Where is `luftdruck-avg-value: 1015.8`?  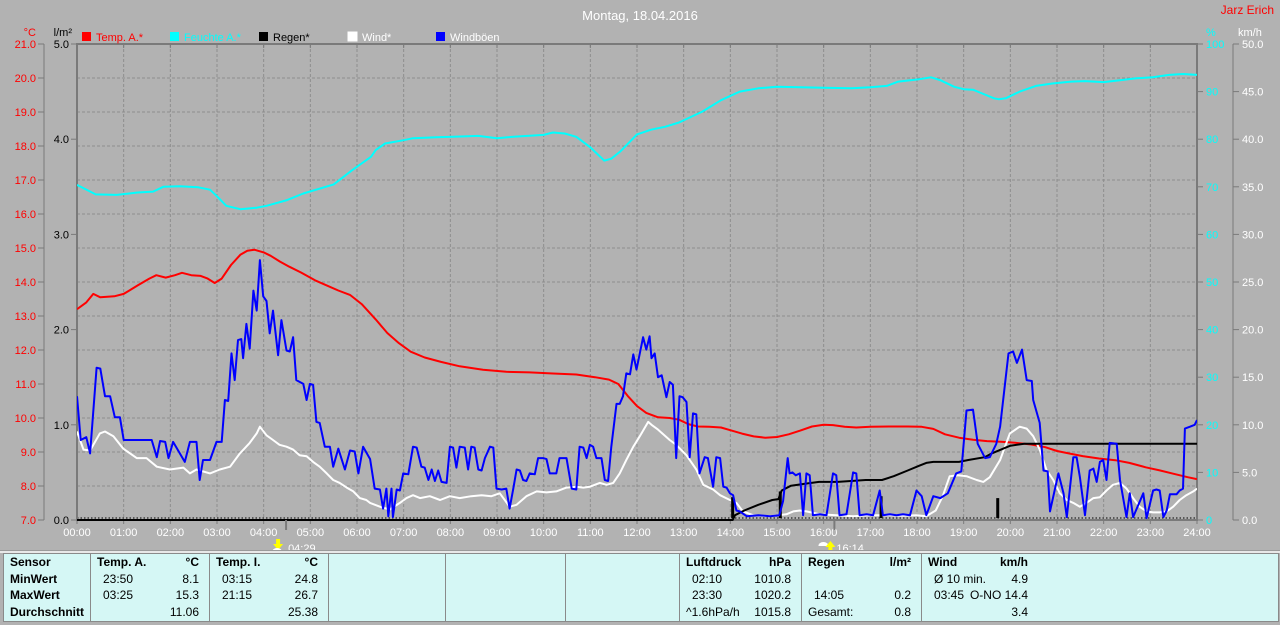 luftdruck-avg-value: 1015.8 is located at coordinates (772, 611).